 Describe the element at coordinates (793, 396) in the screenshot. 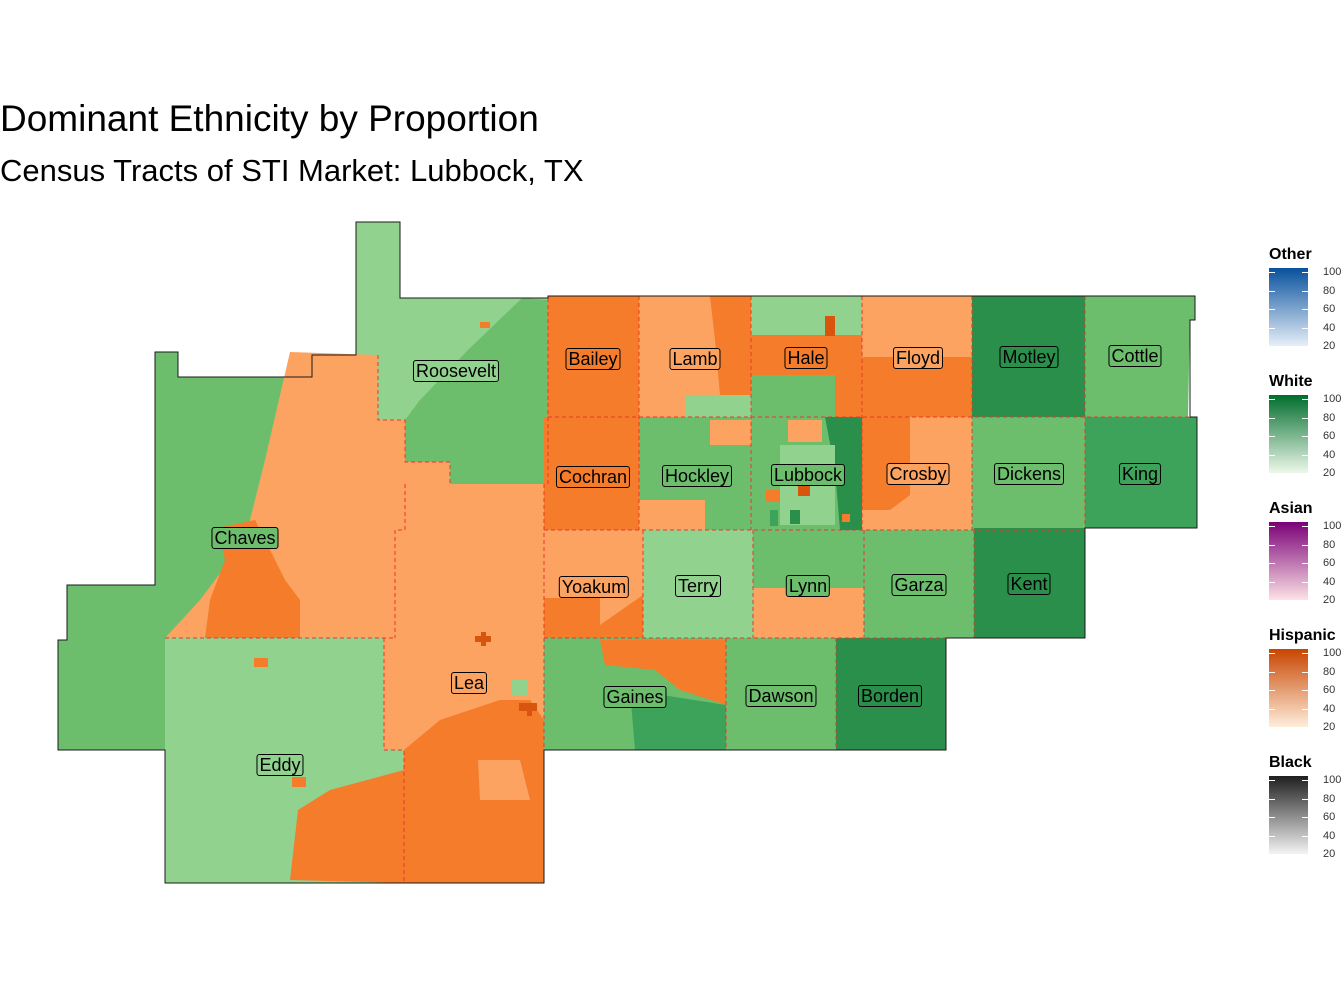

I see `tract-hale-south` at that location.